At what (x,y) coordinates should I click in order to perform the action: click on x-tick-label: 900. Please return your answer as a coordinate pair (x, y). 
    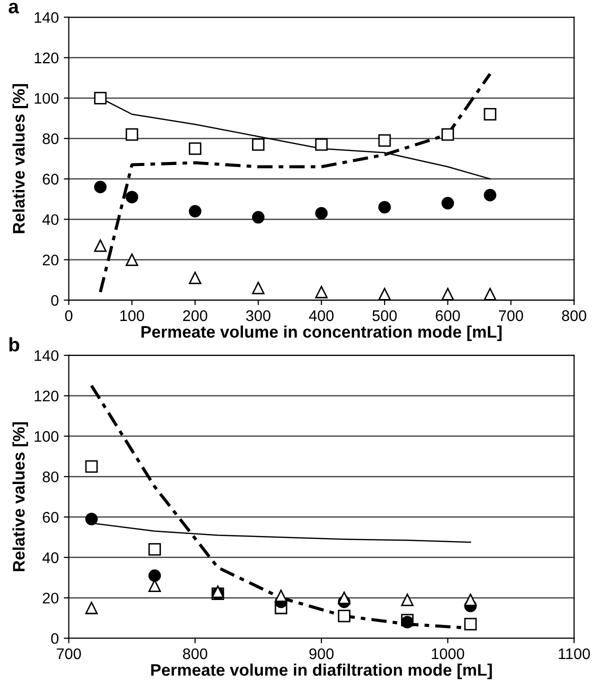
    Looking at the image, I should click on (321, 654).